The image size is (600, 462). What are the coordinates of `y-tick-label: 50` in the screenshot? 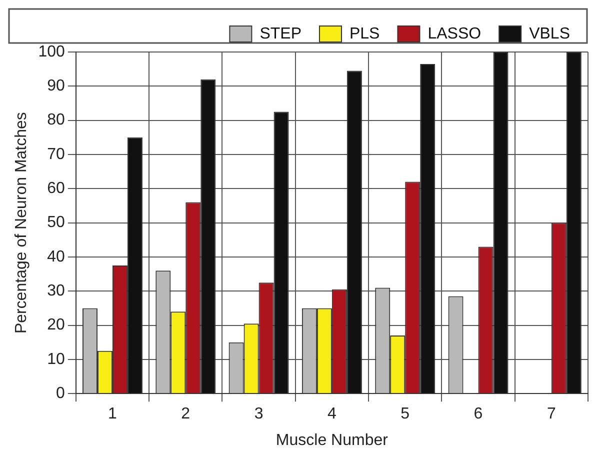 It's located at (56, 223).